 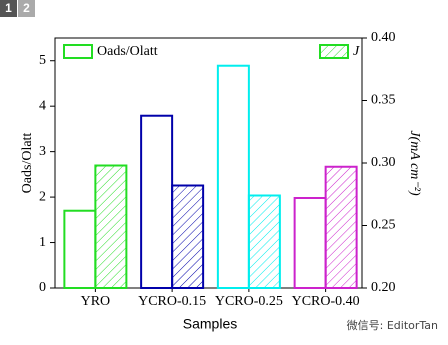 I want to click on x-tick-label: YRO, so click(x=96, y=301).